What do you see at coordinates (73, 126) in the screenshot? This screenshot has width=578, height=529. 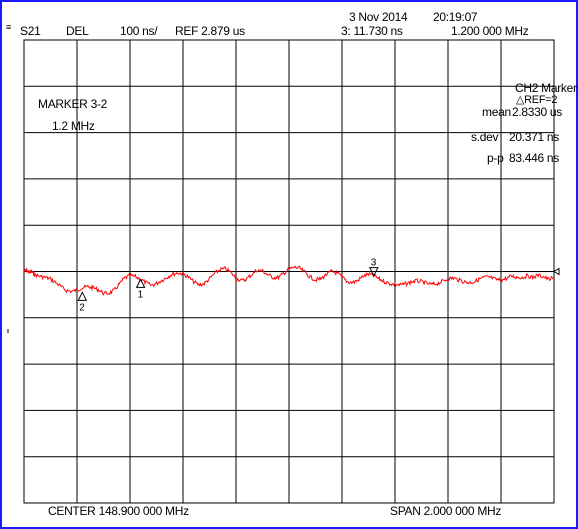 I see `marker-delta-value: 1.2 MHz` at bounding box center [73, 126].